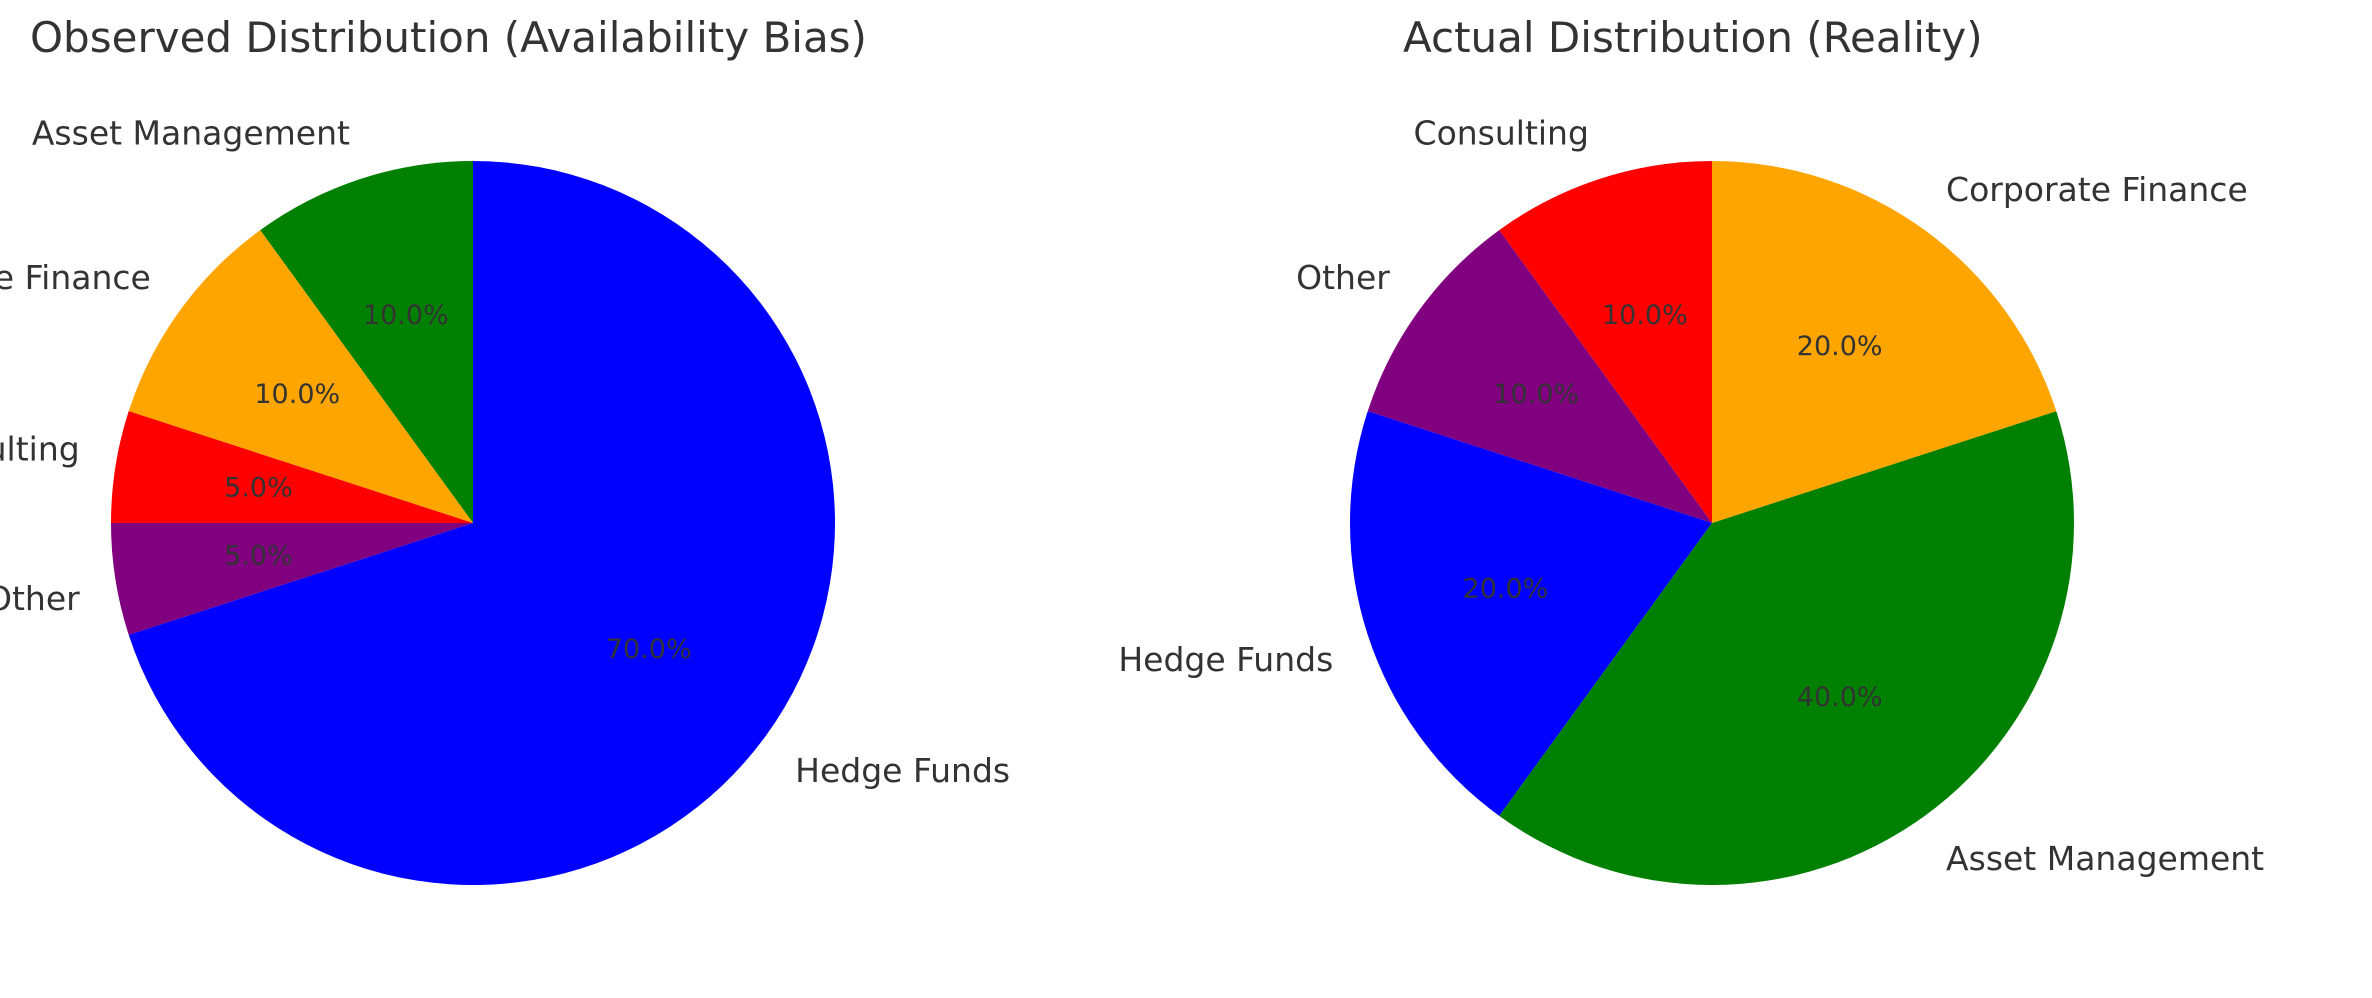 Image resolution: width=2372 pixels, height=998 pixels. I want to click on percent-label-other: 10.0%, so click(1536, 394).